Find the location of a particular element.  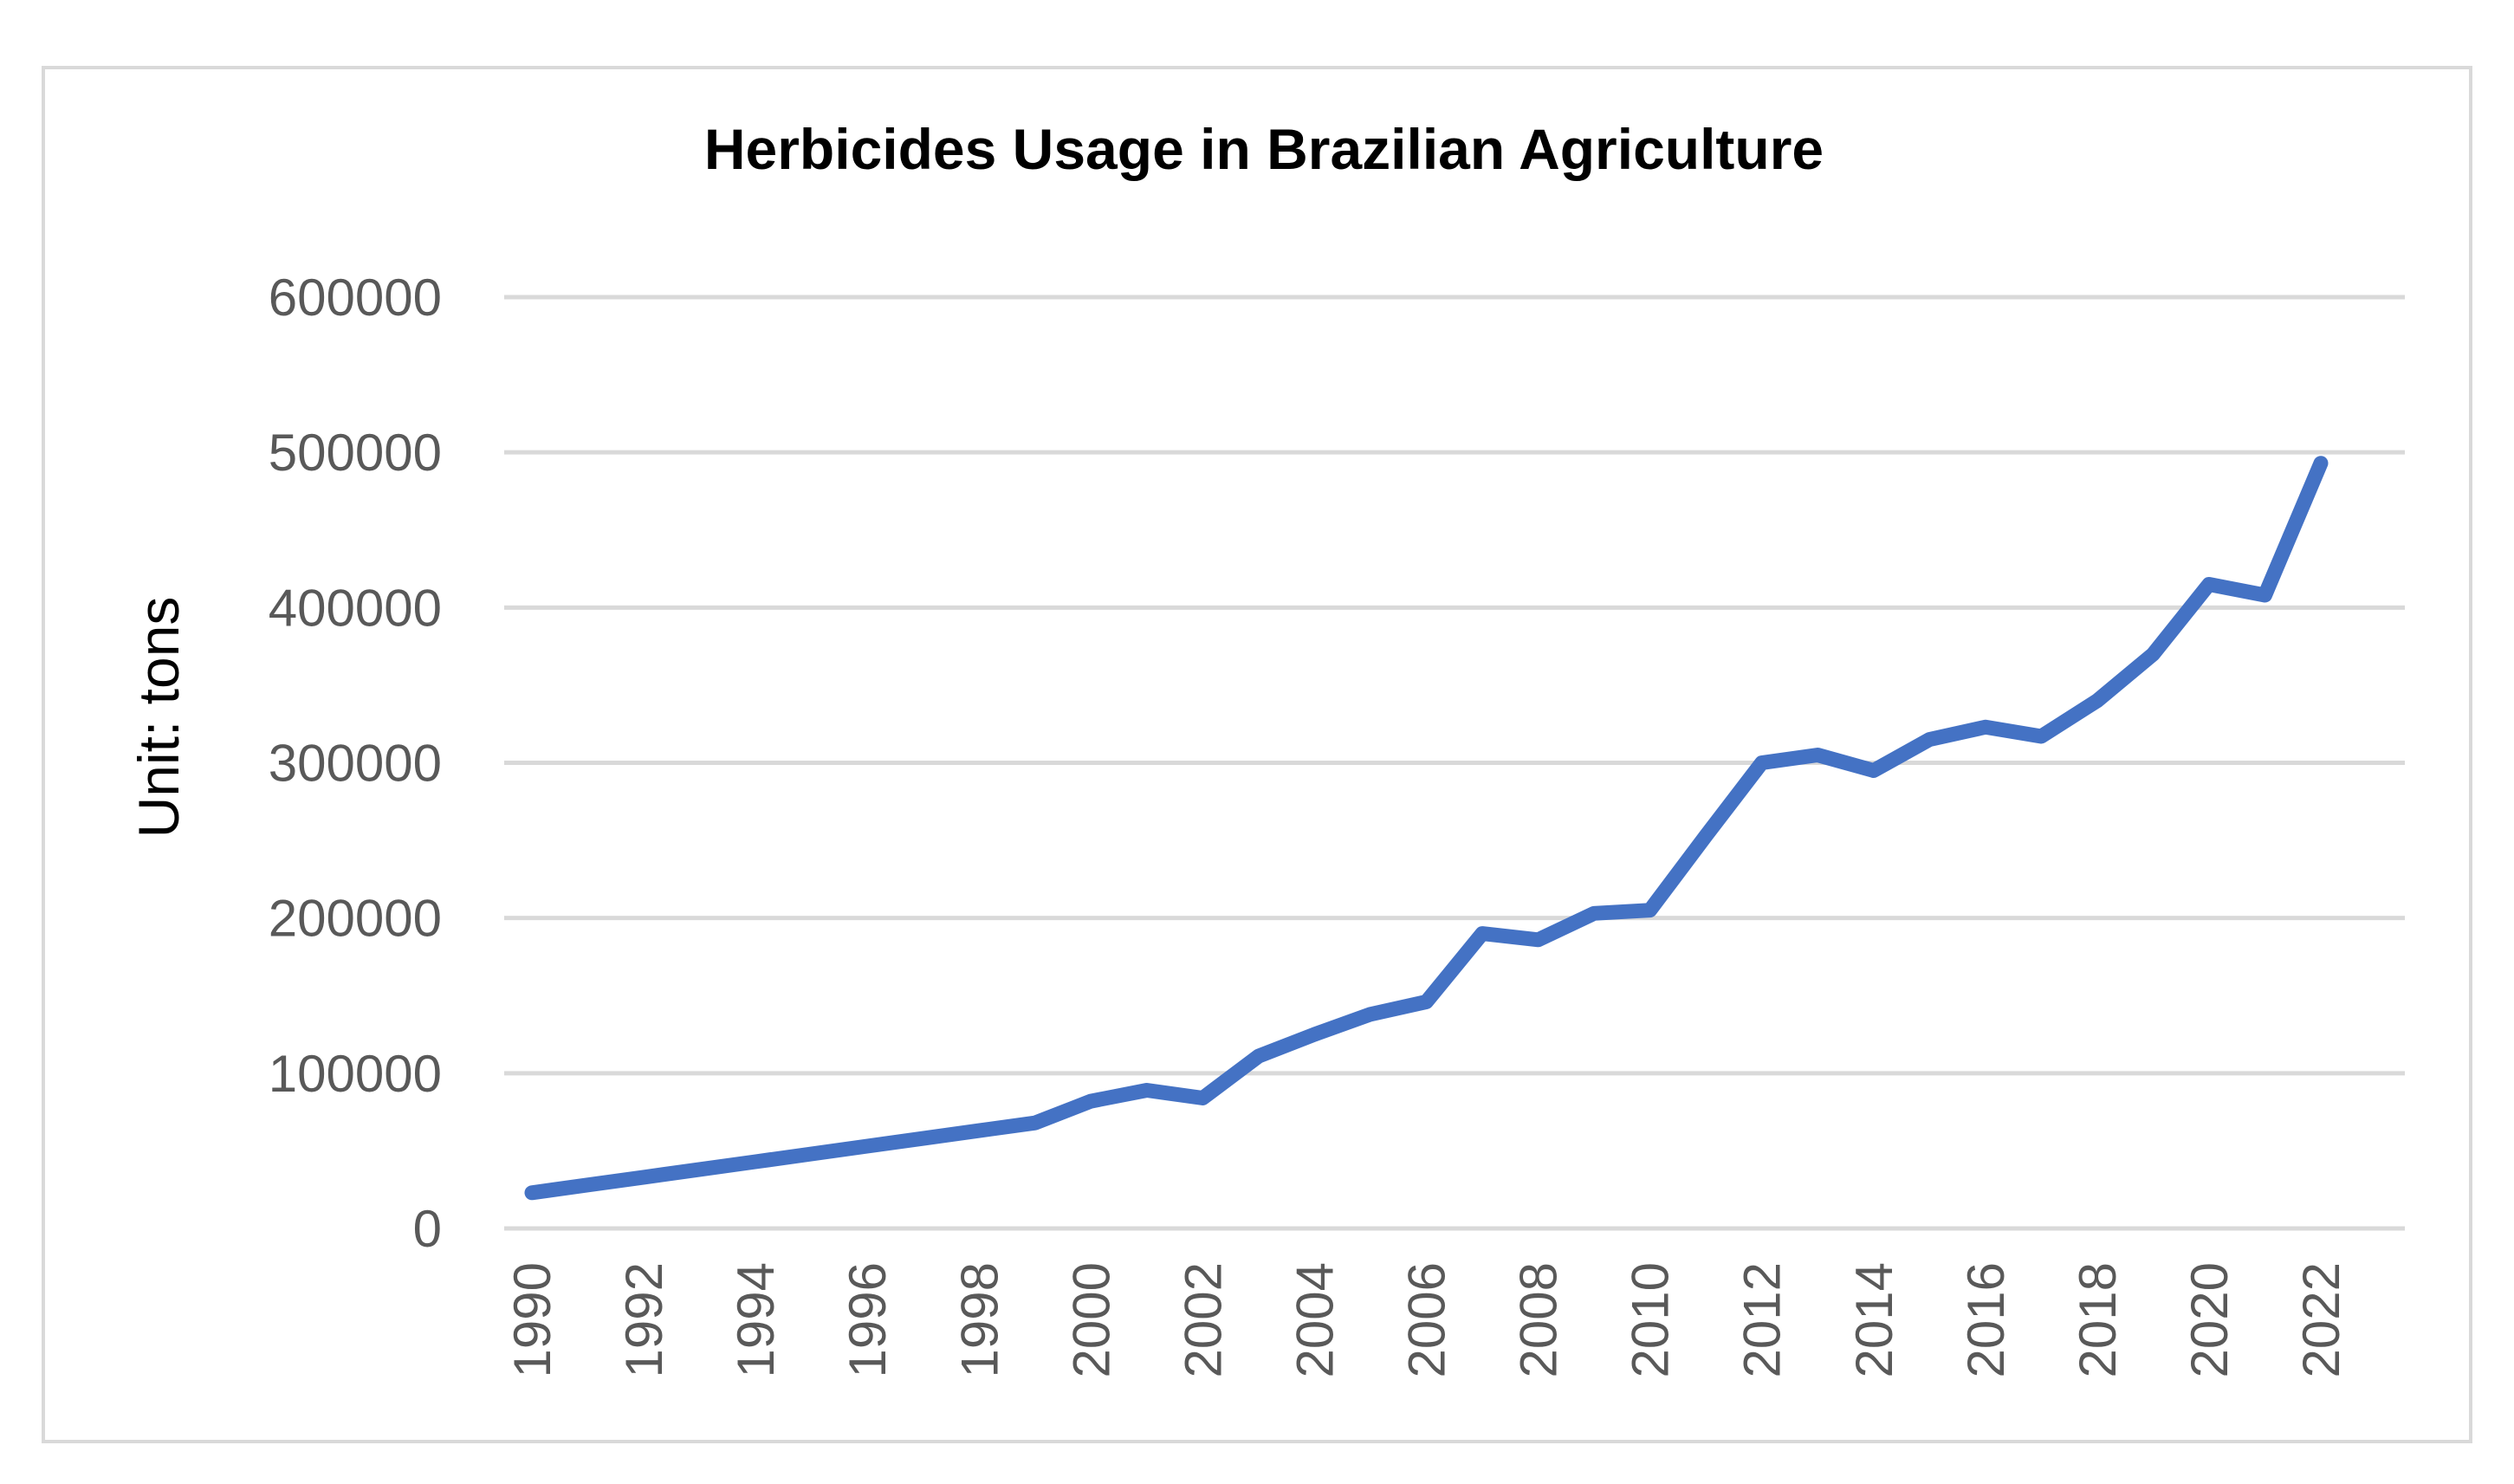

y-tick-label: 200000 is located at coordinates (356, 919).